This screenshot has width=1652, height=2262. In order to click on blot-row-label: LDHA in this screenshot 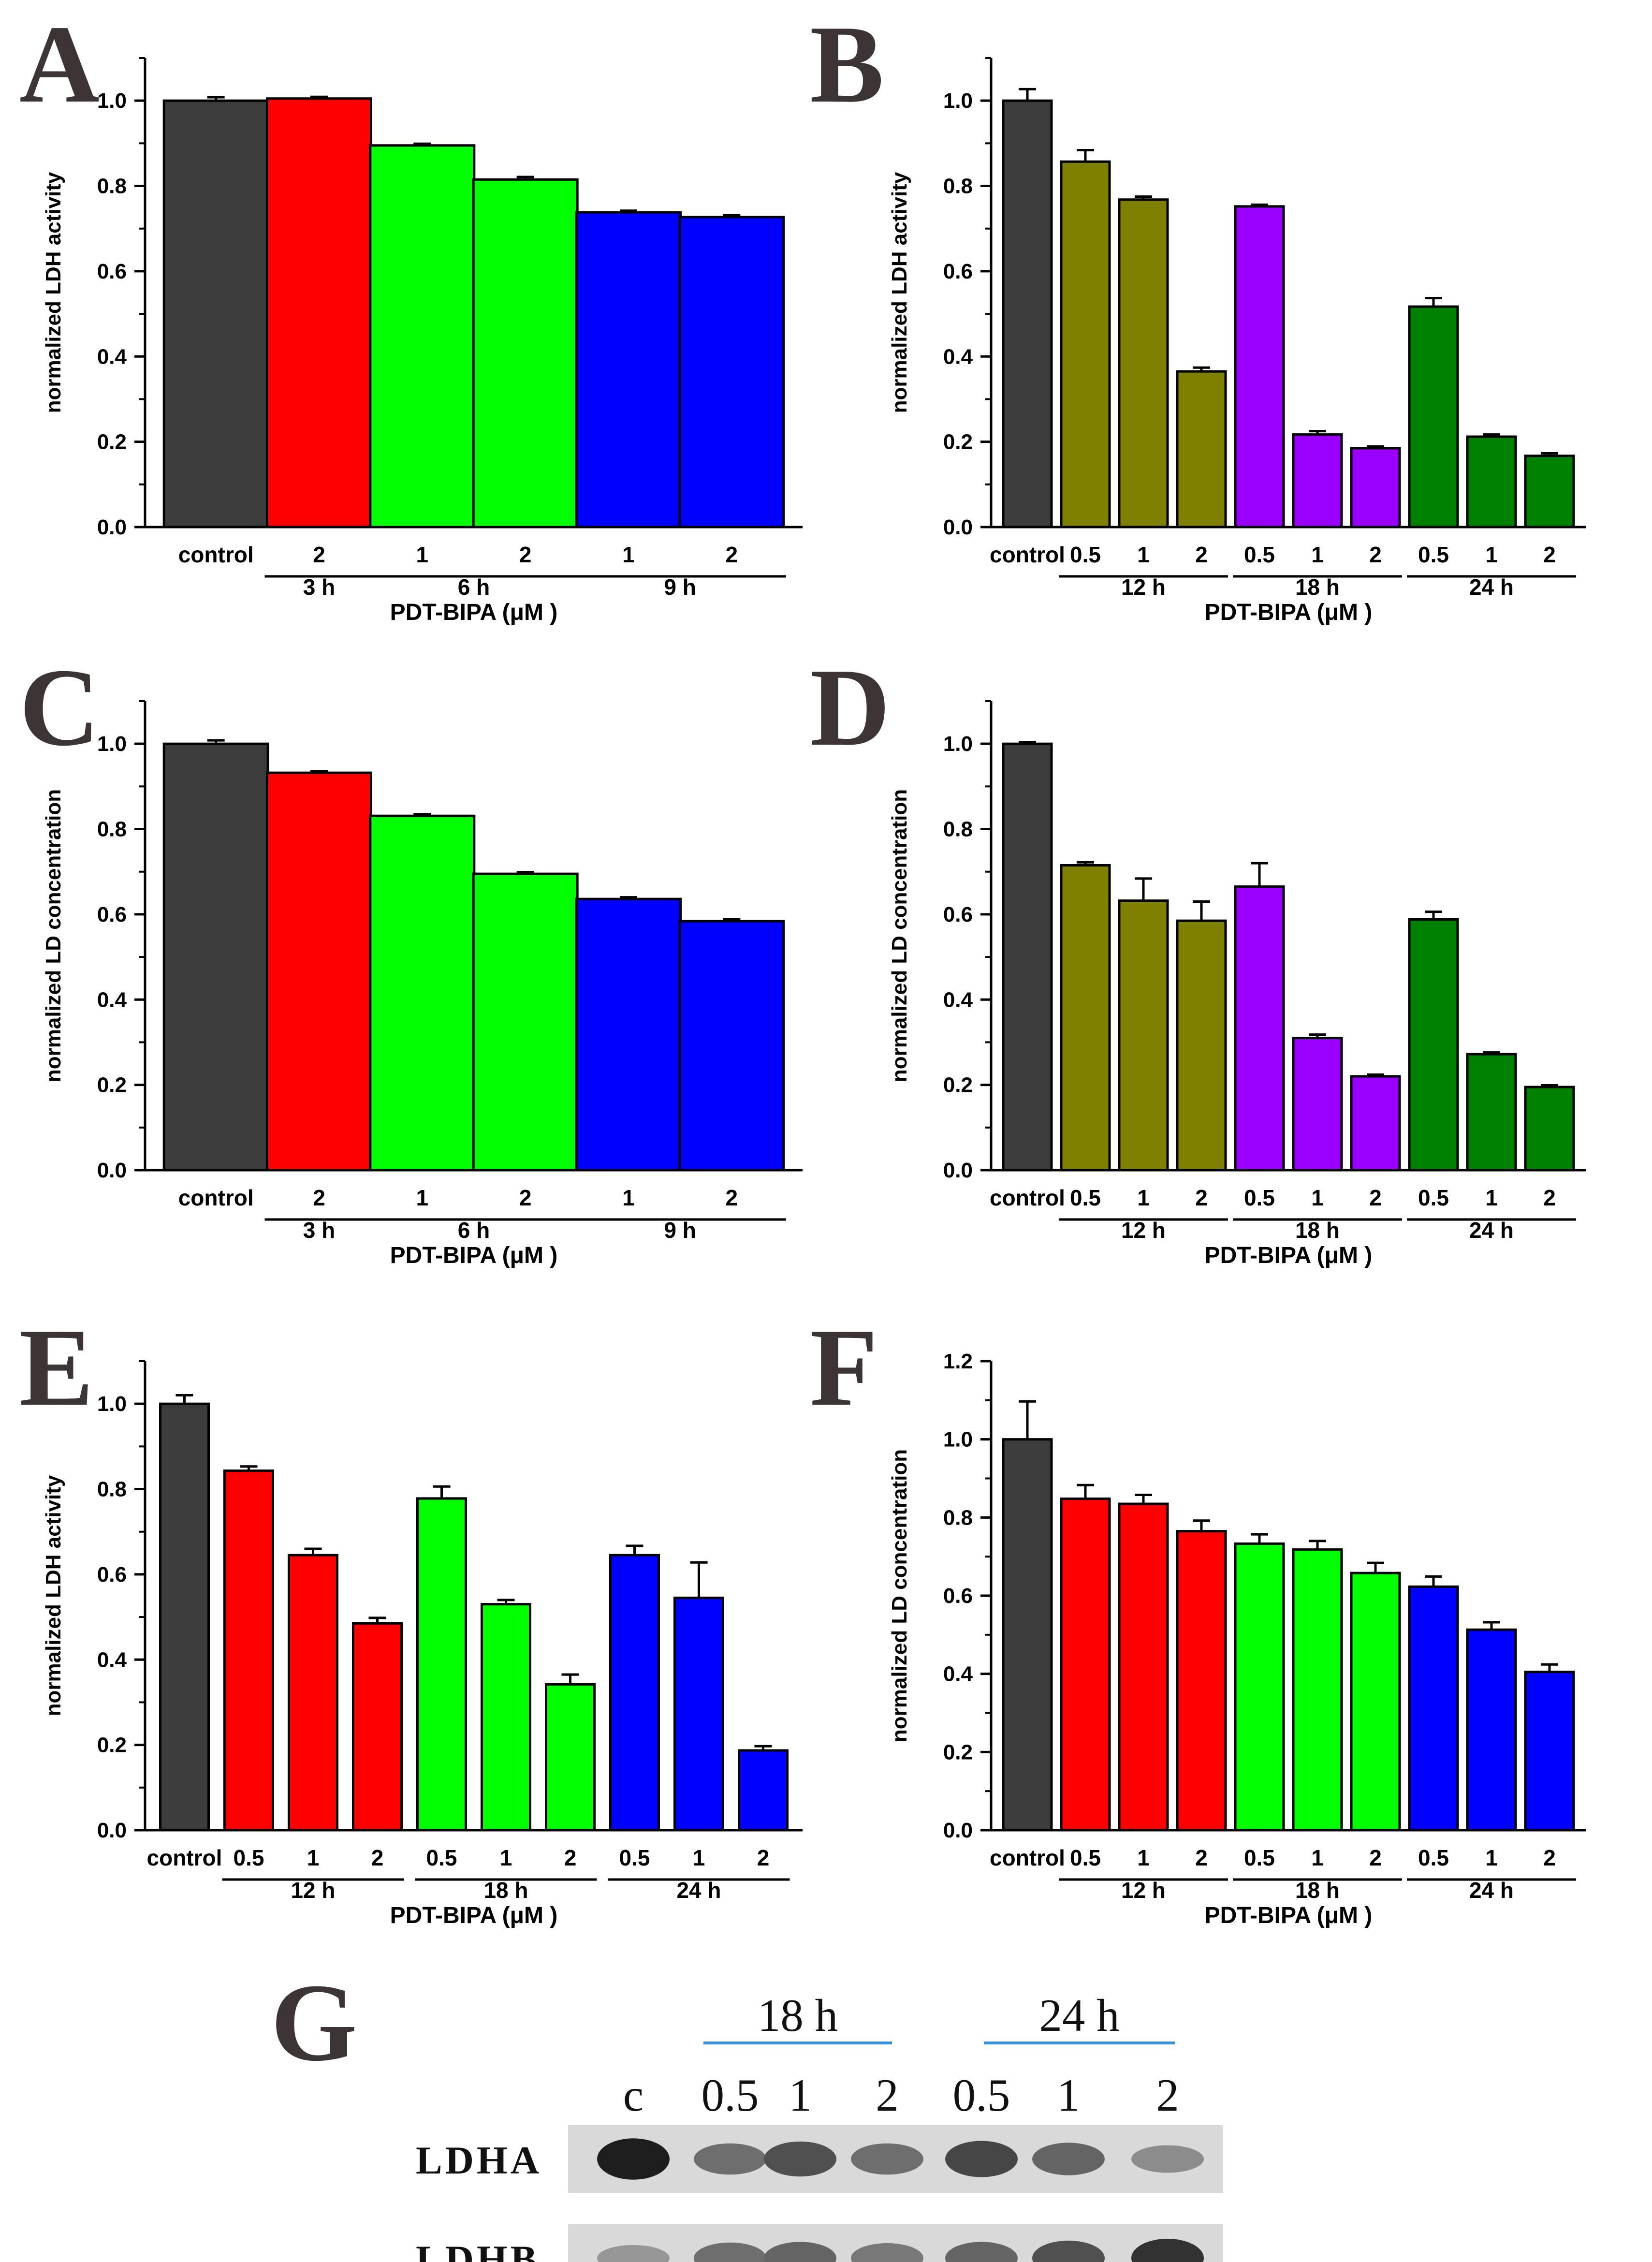, I will do `click(479, 2160)`.